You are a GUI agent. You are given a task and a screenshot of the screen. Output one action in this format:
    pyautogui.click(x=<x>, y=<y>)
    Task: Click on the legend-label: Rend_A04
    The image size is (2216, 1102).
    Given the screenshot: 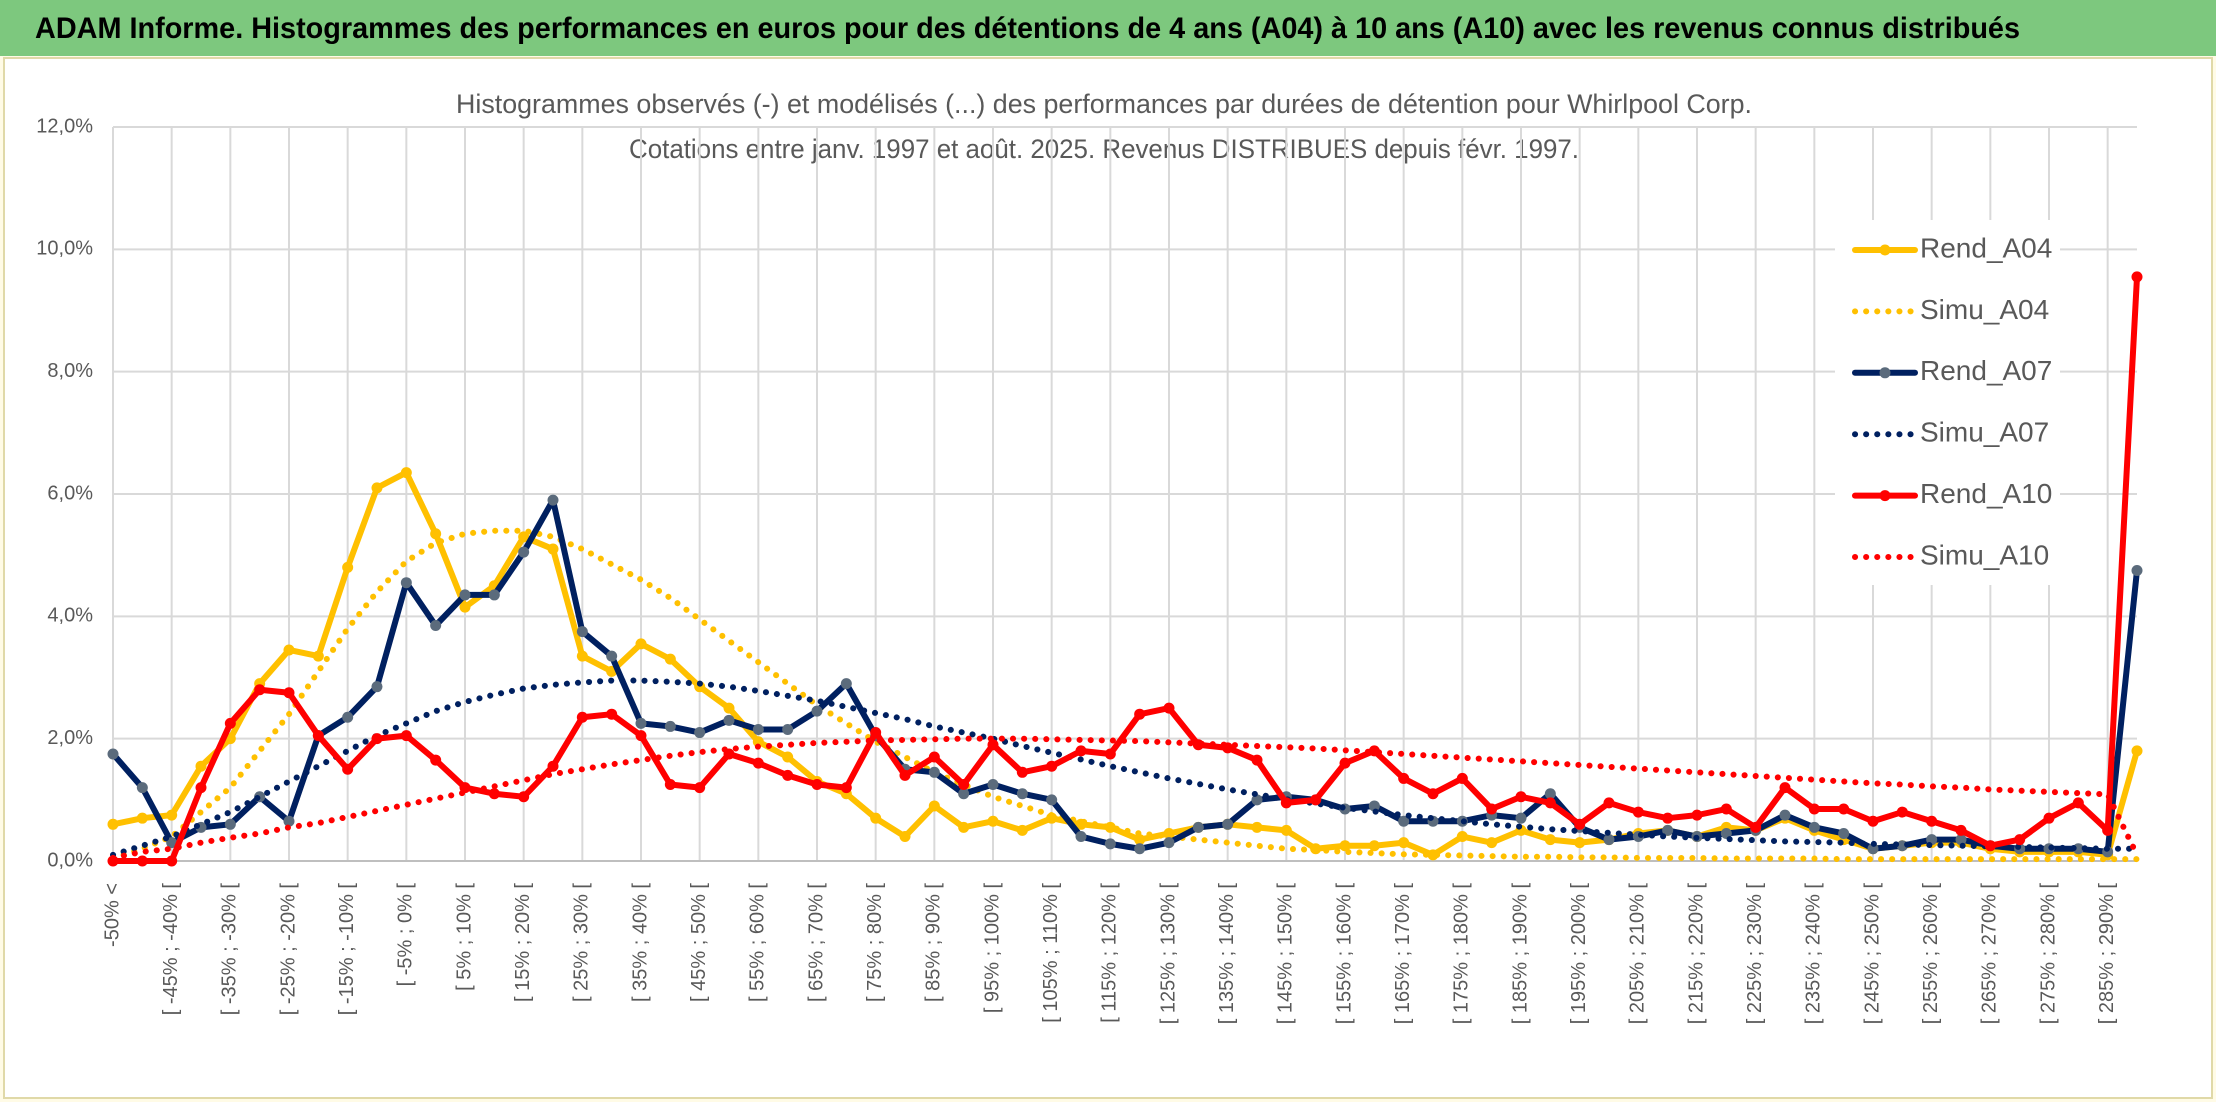 What is the action you would take?
    pyautogui.click(x=1986, y=247)
    